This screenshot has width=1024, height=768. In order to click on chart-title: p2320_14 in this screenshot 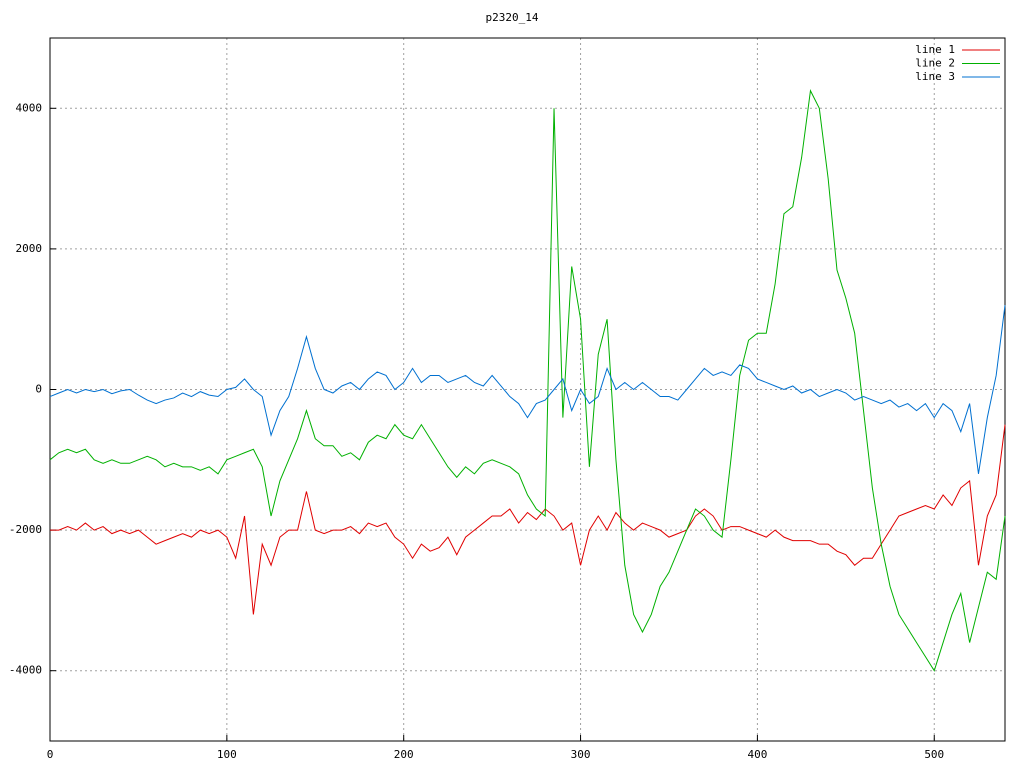, I will do `click(512, 17)`.